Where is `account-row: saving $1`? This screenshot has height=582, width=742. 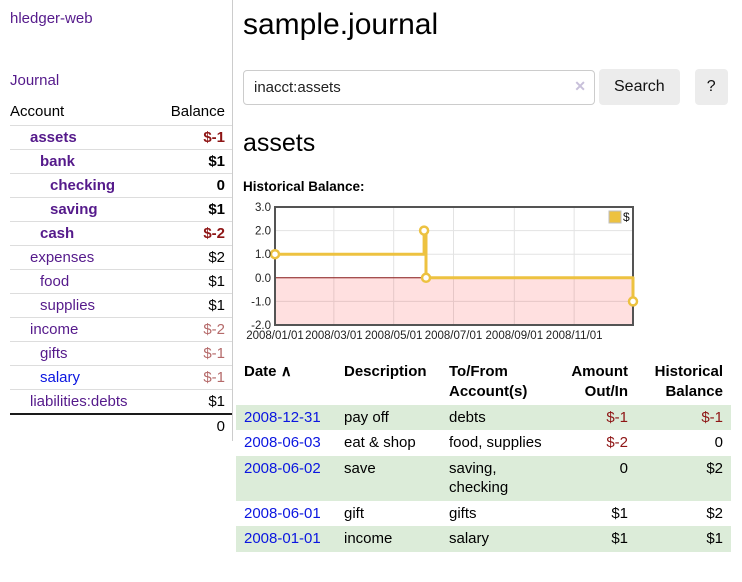
account-row: saving $1 is located at coordinates (121, 209).